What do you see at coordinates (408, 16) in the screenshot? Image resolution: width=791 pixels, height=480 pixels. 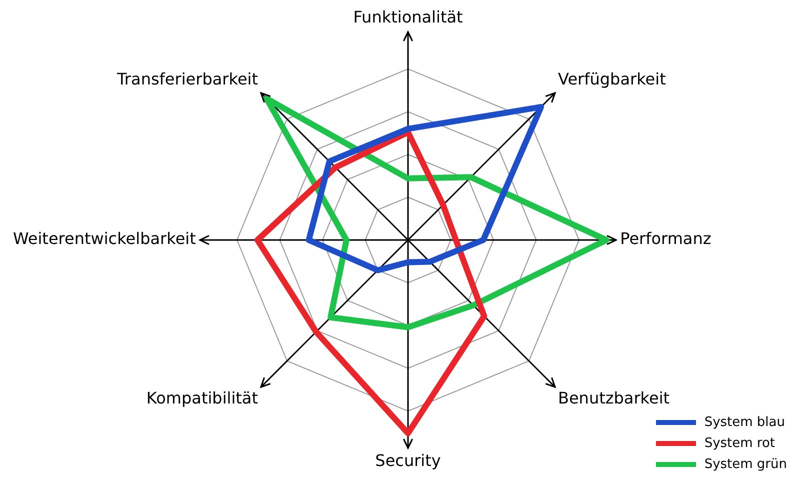 I see `spoke-label: Funktionalität` at bounding box center [408, 16].